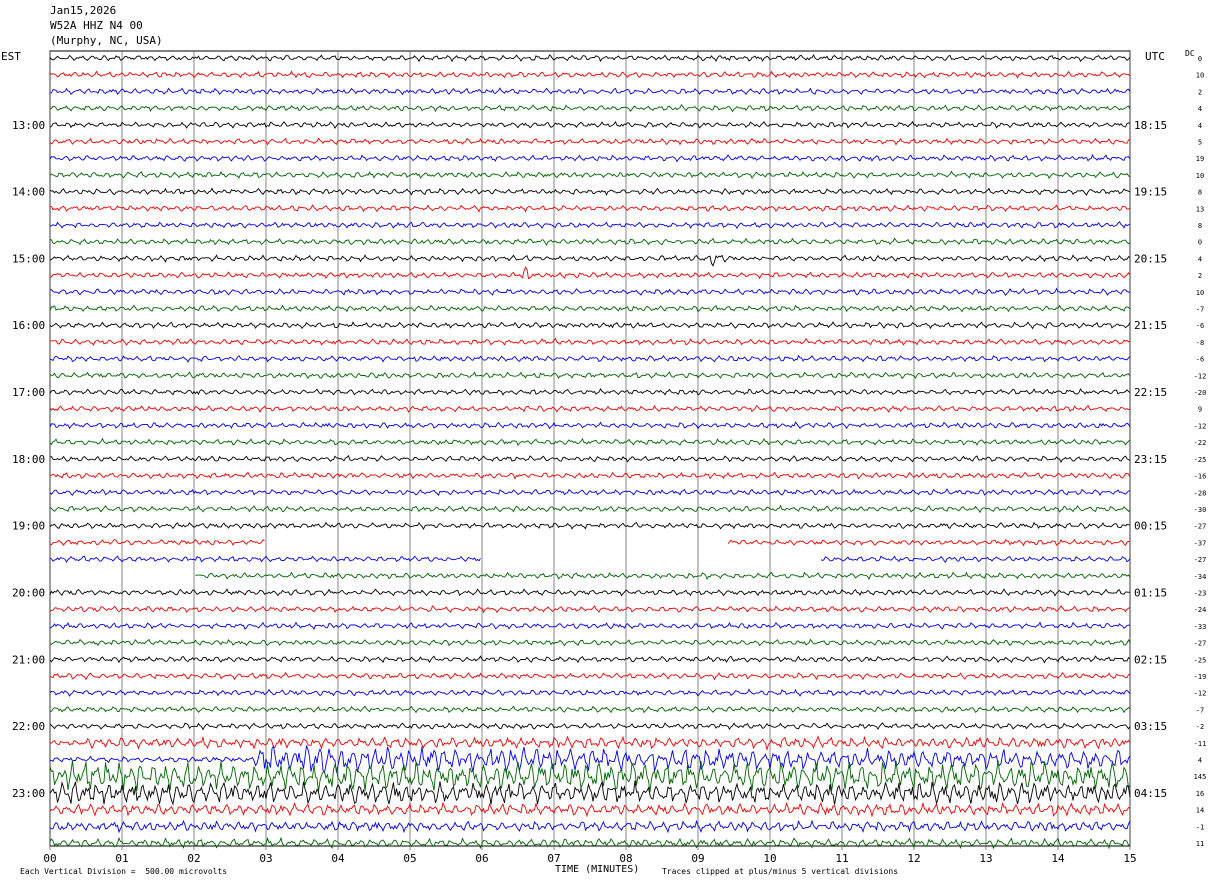 This screenshot has width=1210, height=886. Describe the element at coordinates (1200, 827) in the screenshot. I see `dc-offset-label: -1` at that location.